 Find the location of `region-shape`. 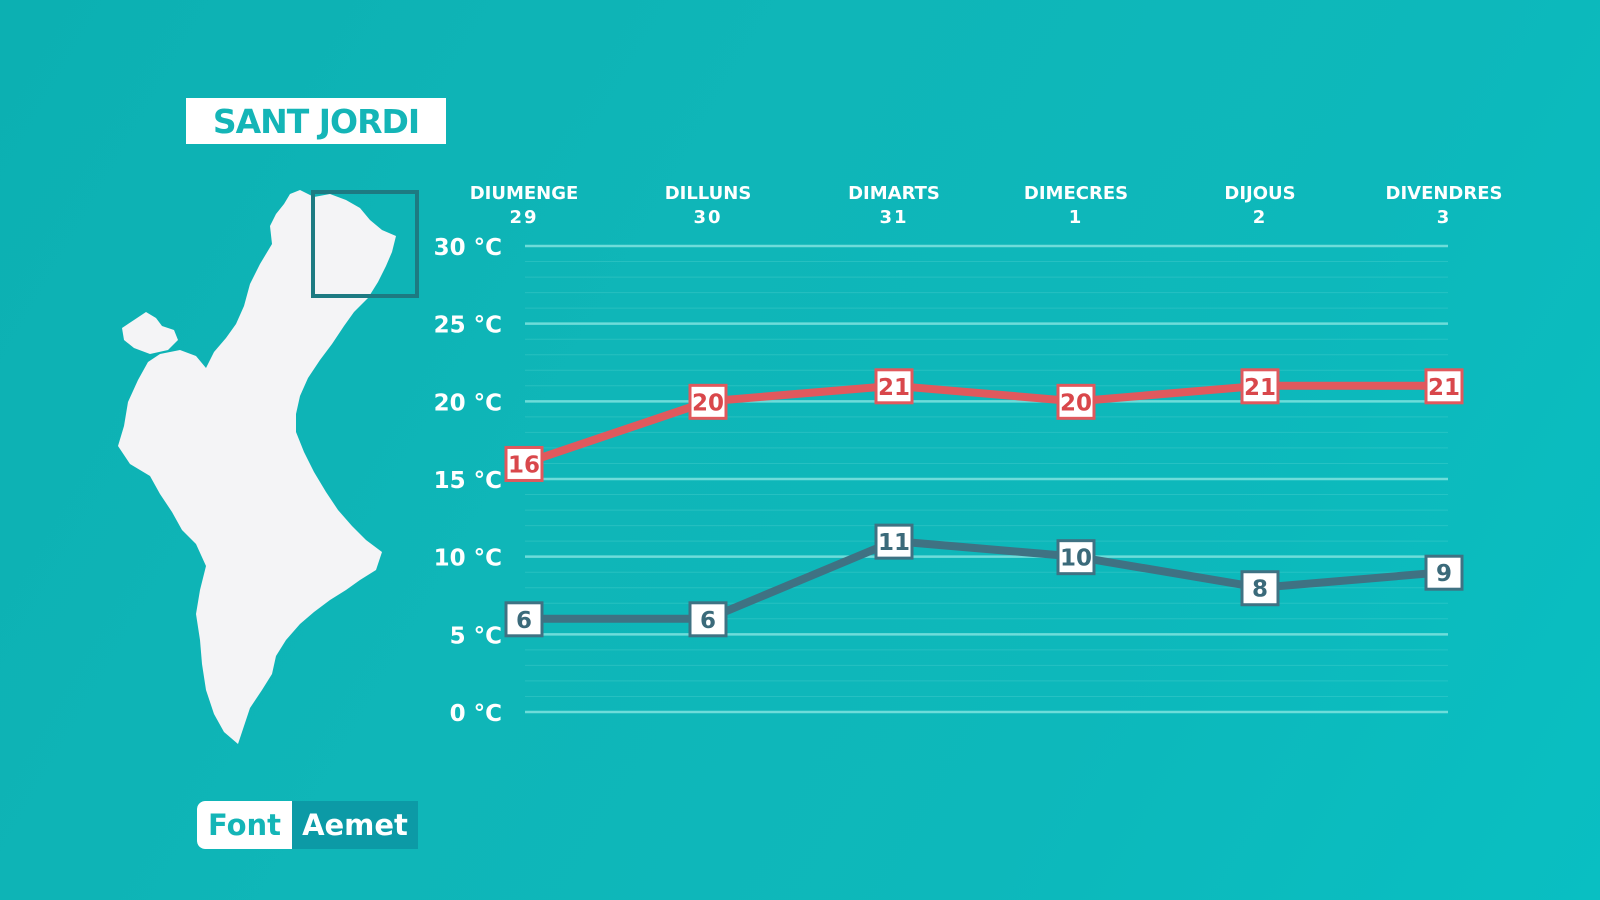

region-shape is located at coordinates (257, 467).